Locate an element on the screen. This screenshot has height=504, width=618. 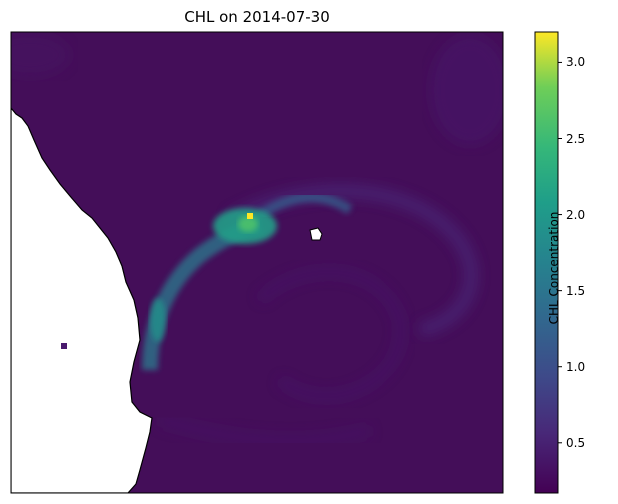
colorbar-tick-label: 0.5 is located at coordinates (576, 442).